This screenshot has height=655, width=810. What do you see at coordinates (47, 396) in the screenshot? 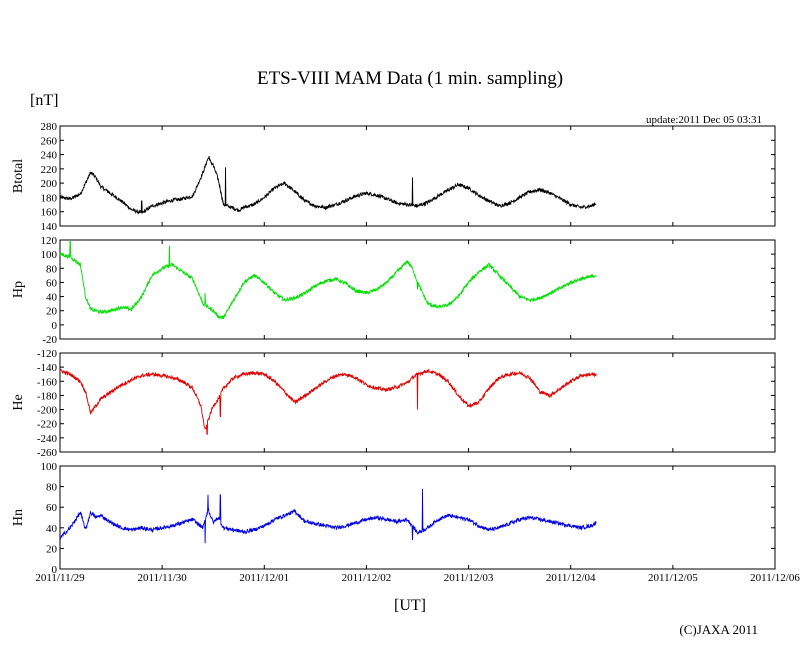
I see `y-tick-label: -180` at bounding box center [47, 396].